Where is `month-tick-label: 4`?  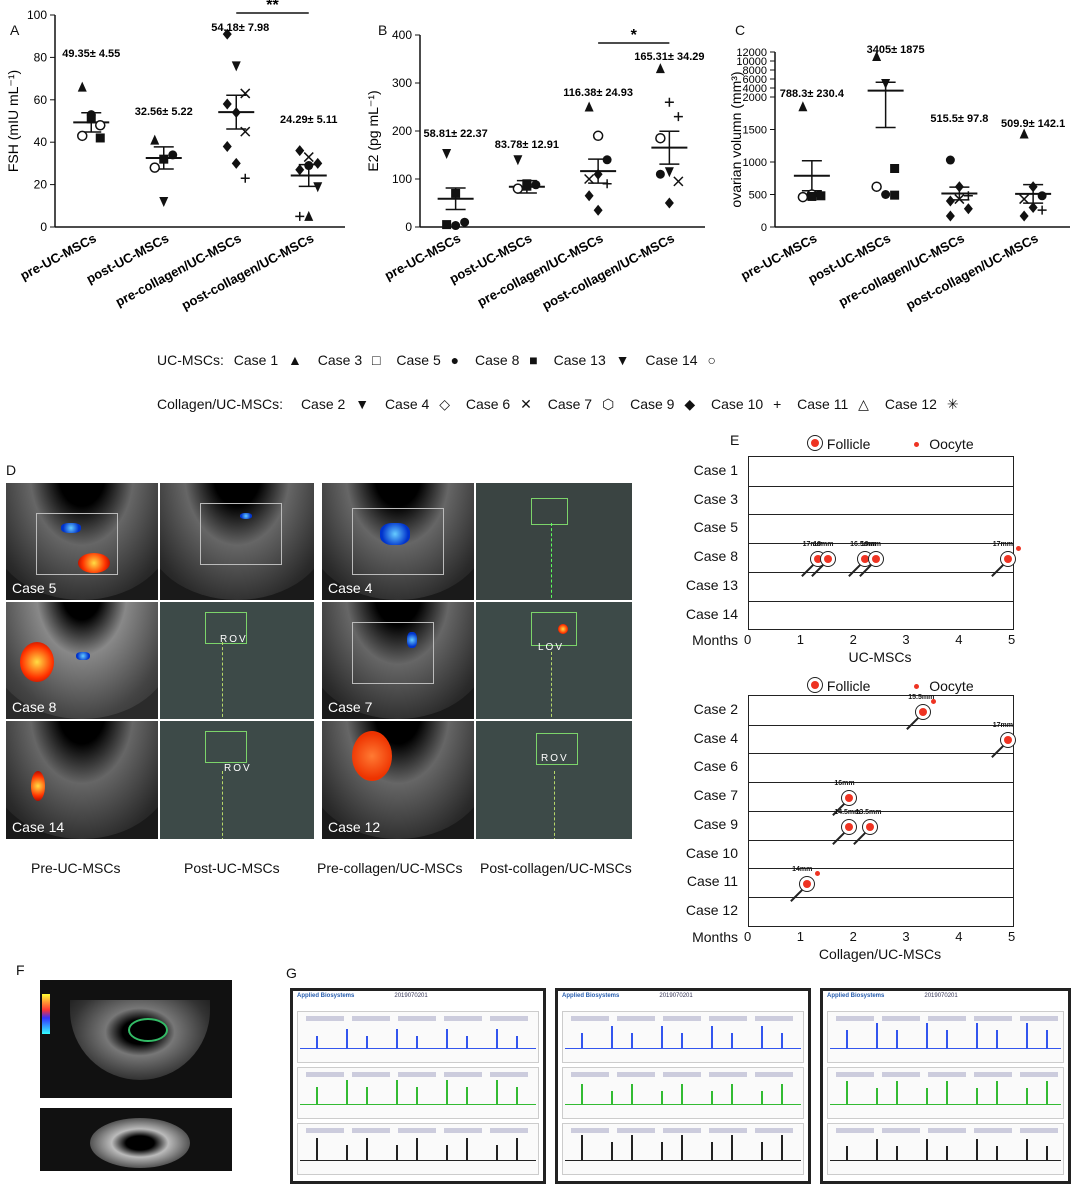
month-tick-label: 4 is located at coordinates (959, 936).